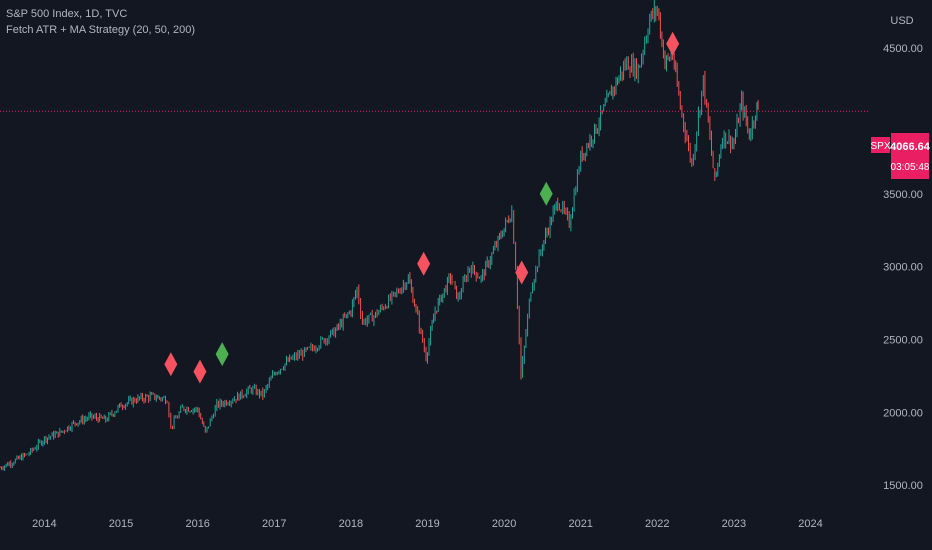  Describe the element at coordinates (197, 524) in the screenshot. I see `x-tick-label: 2016` at that location.